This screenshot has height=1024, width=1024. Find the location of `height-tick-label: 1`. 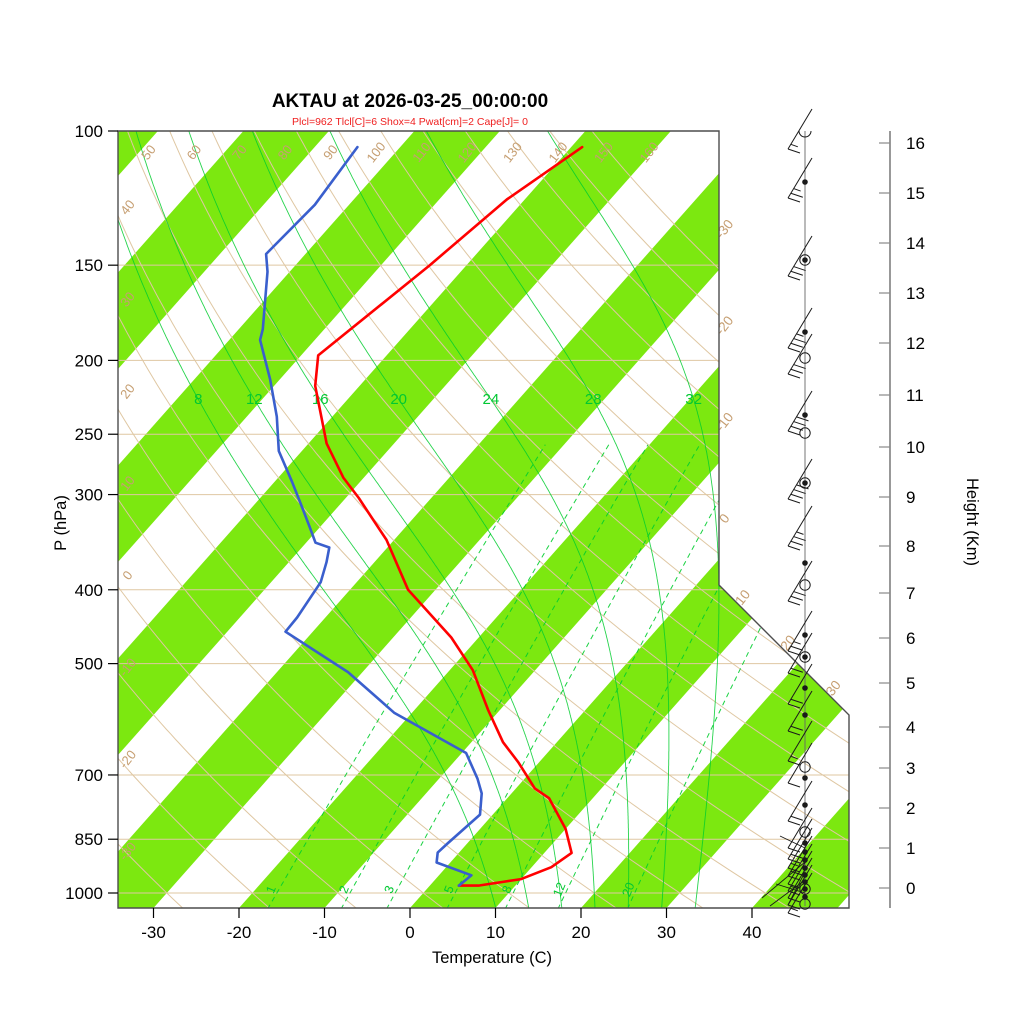

height-tick-label: 1 is located at coordinates (910, 848).